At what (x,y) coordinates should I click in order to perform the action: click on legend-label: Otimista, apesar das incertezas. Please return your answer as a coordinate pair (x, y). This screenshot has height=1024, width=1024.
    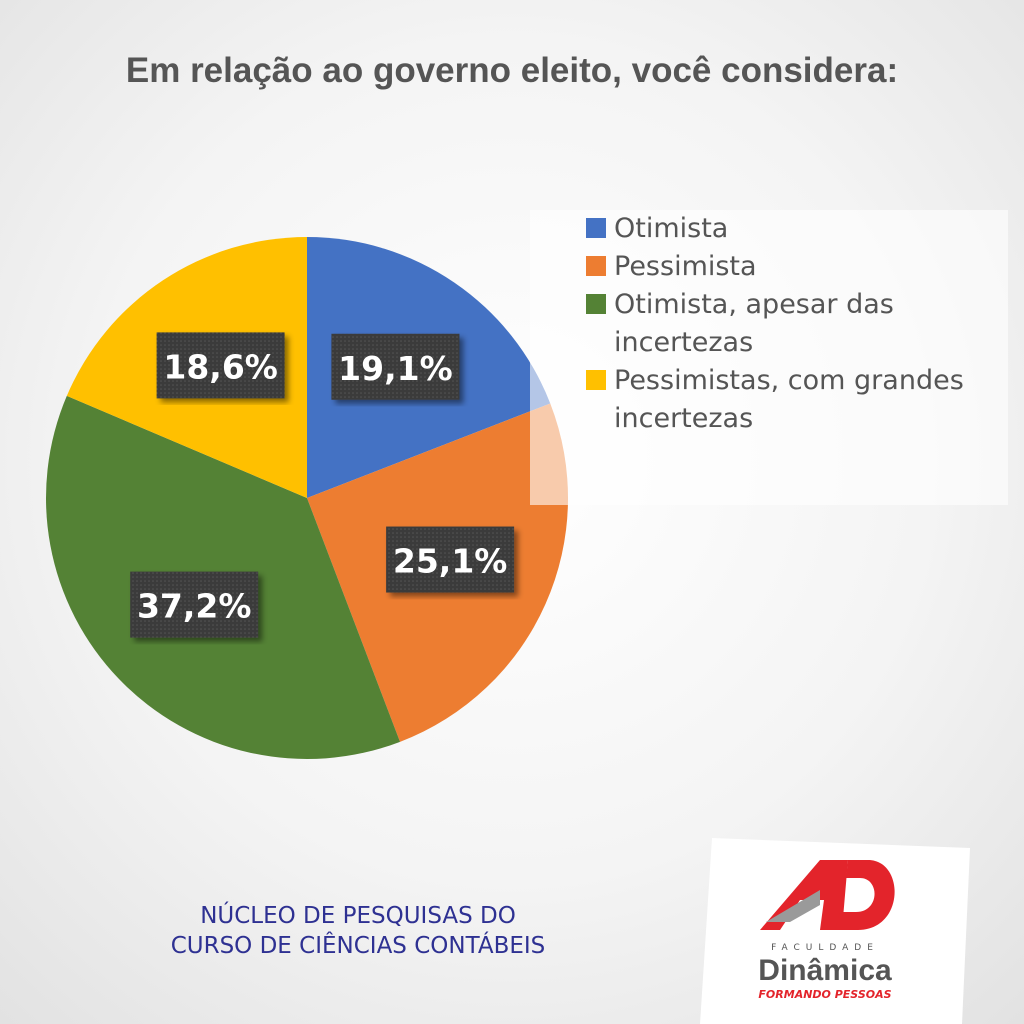
    Looking at the image, I should click on (754, 323).